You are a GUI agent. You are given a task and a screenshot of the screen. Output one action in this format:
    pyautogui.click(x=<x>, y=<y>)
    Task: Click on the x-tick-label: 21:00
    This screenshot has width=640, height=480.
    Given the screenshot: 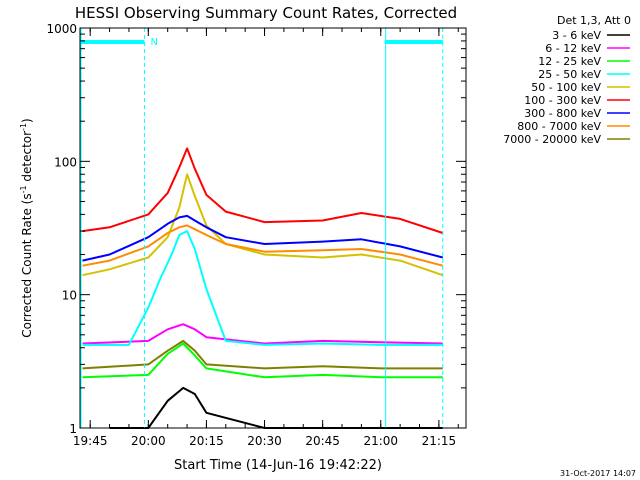 What is the action you would take?
    pyautogui.click(x=380, y=441)
    